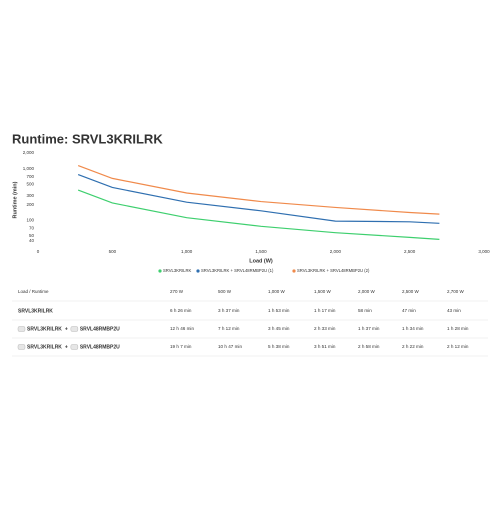  Describe the element at coordinates (187, 251) in the screenshot. I see `x-tick-label: 1,000` at that location.